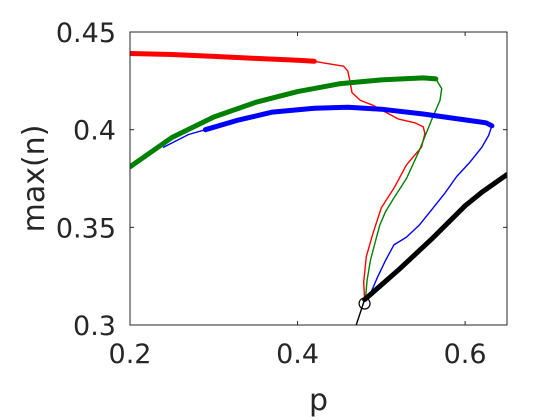  What do you see at coordinates (130, 354) in the screenshot?
I see `x-tick-label: 0.2` at bounding box center [130, 354].